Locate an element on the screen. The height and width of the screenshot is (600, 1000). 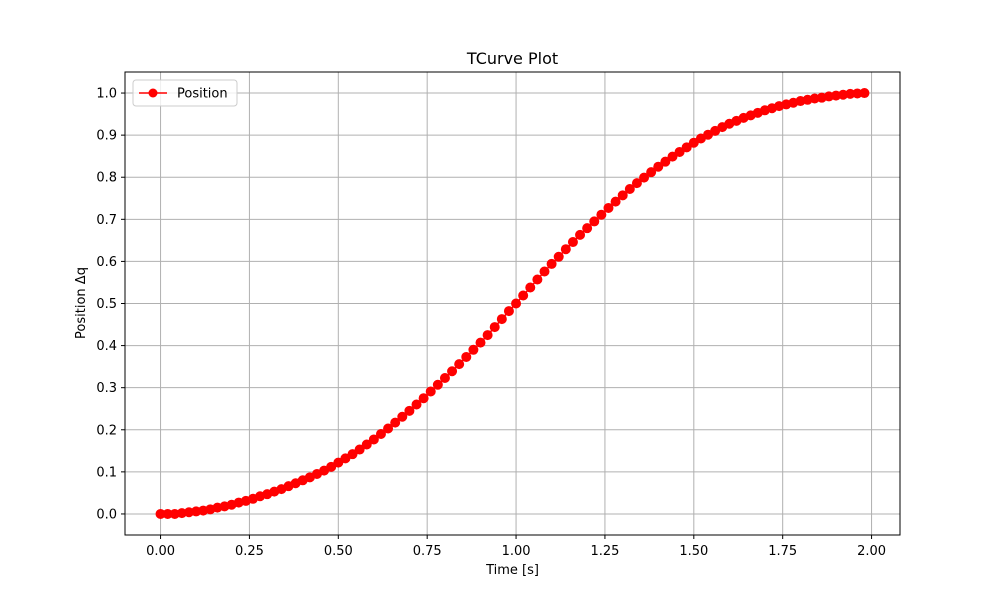
x-tick-label: 1.00 is located at coordinates (516, 551).